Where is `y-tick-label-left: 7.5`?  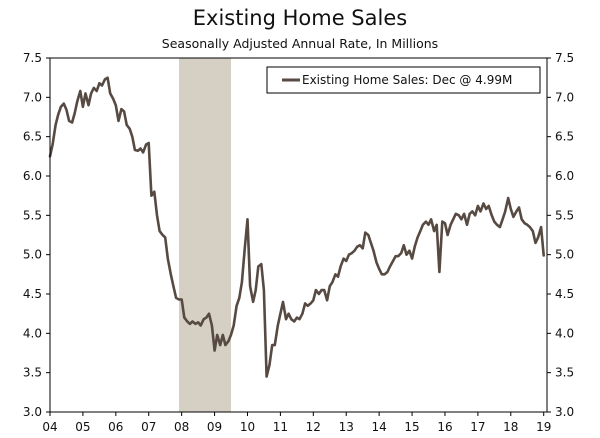
y-tick-label-left: 7.5 is located at coordinates (32, 58).